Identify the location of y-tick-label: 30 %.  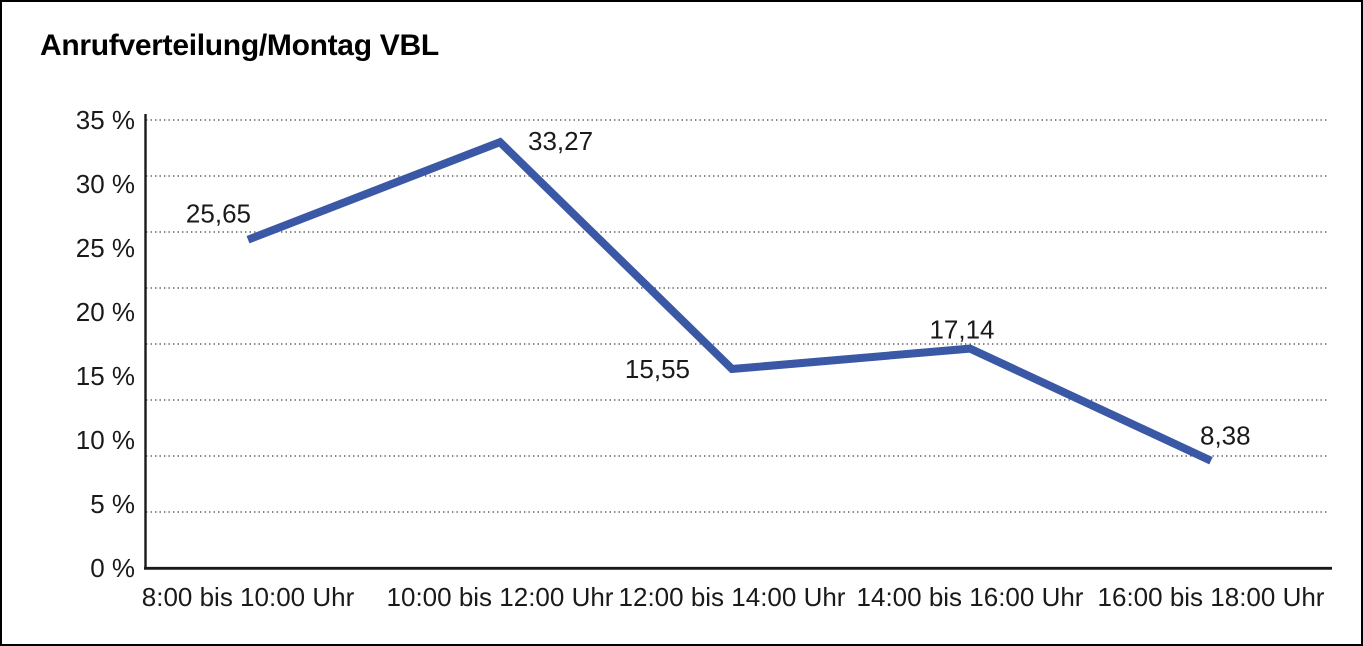
(105, 184).